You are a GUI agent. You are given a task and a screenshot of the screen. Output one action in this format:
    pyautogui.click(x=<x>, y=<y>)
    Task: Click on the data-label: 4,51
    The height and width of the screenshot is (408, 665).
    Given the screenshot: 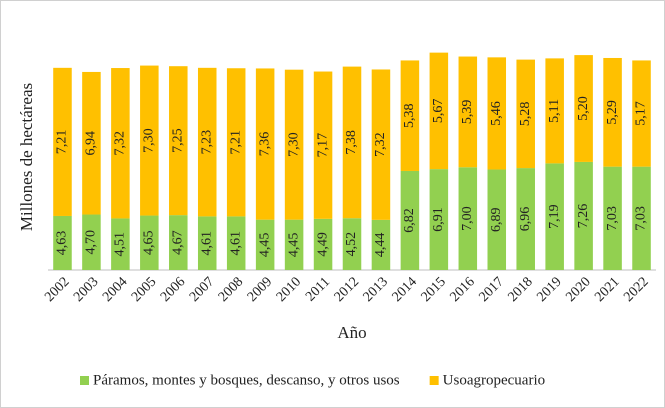 What is the action you would take?
    pyautogui.click(x=120, y=244)
    